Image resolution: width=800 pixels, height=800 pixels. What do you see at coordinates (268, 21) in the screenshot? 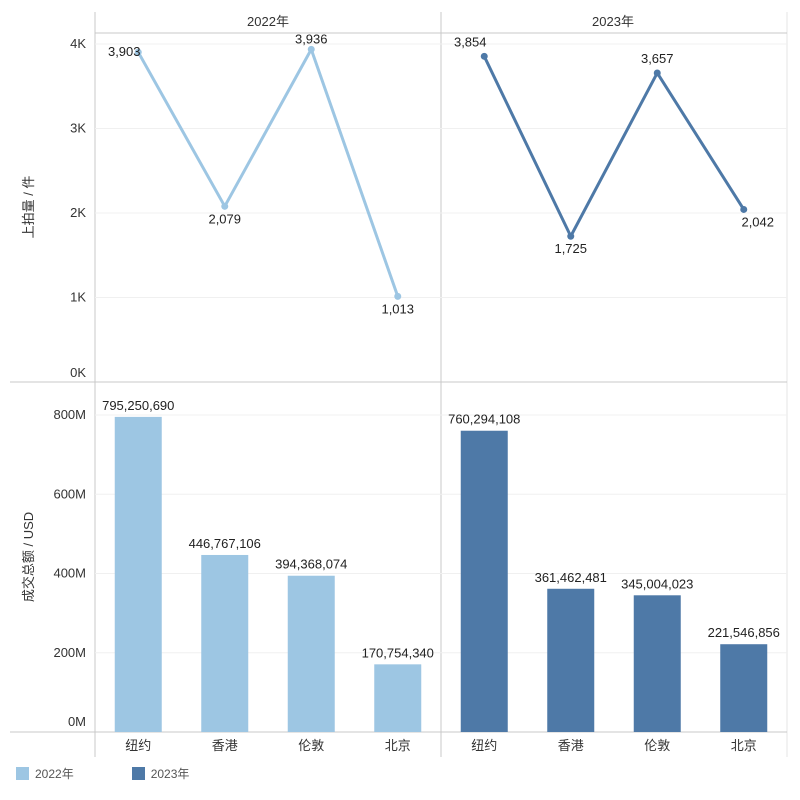
I see `panel-header-2022: 2022年` at bounding box center [268, 21].